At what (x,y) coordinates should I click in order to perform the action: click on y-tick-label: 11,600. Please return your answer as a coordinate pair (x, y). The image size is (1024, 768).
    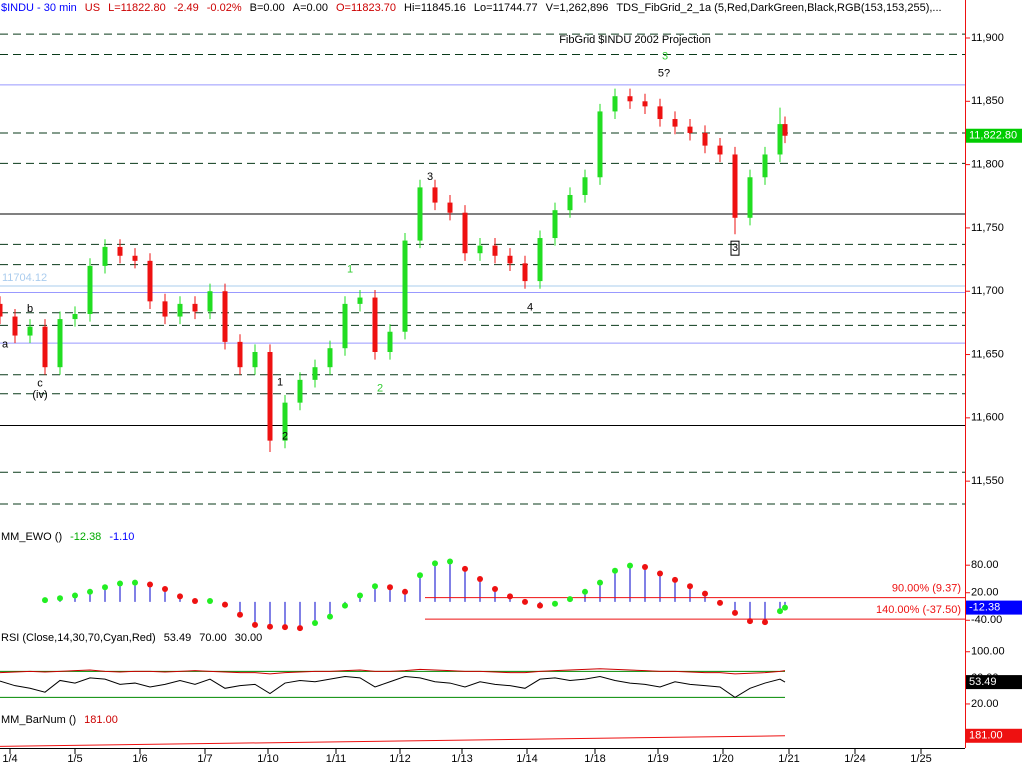
    Looking at the image, I should click on (987, 418).